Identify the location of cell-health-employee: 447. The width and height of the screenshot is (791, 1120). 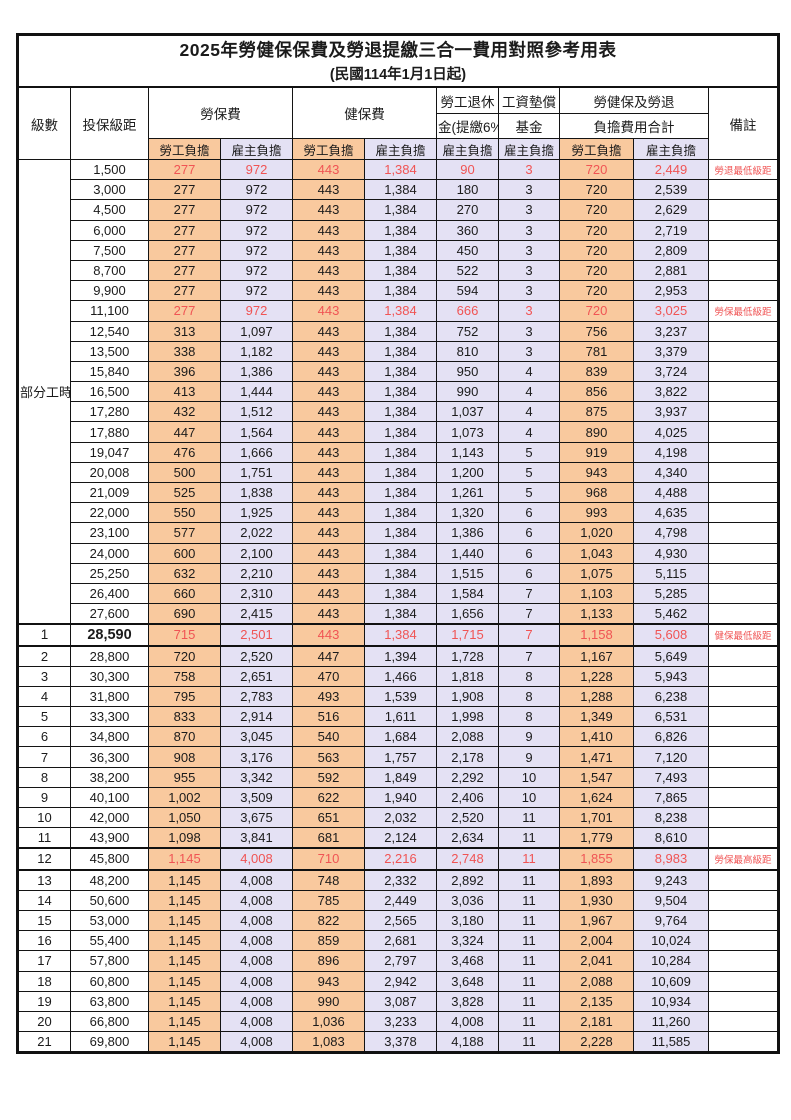
(328, 656).